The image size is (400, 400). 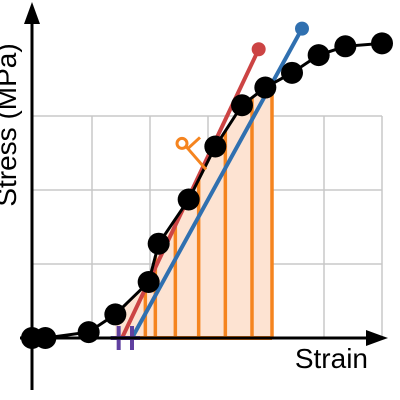 I want to click on x-axis-arrow, so click(x=377, y=338).